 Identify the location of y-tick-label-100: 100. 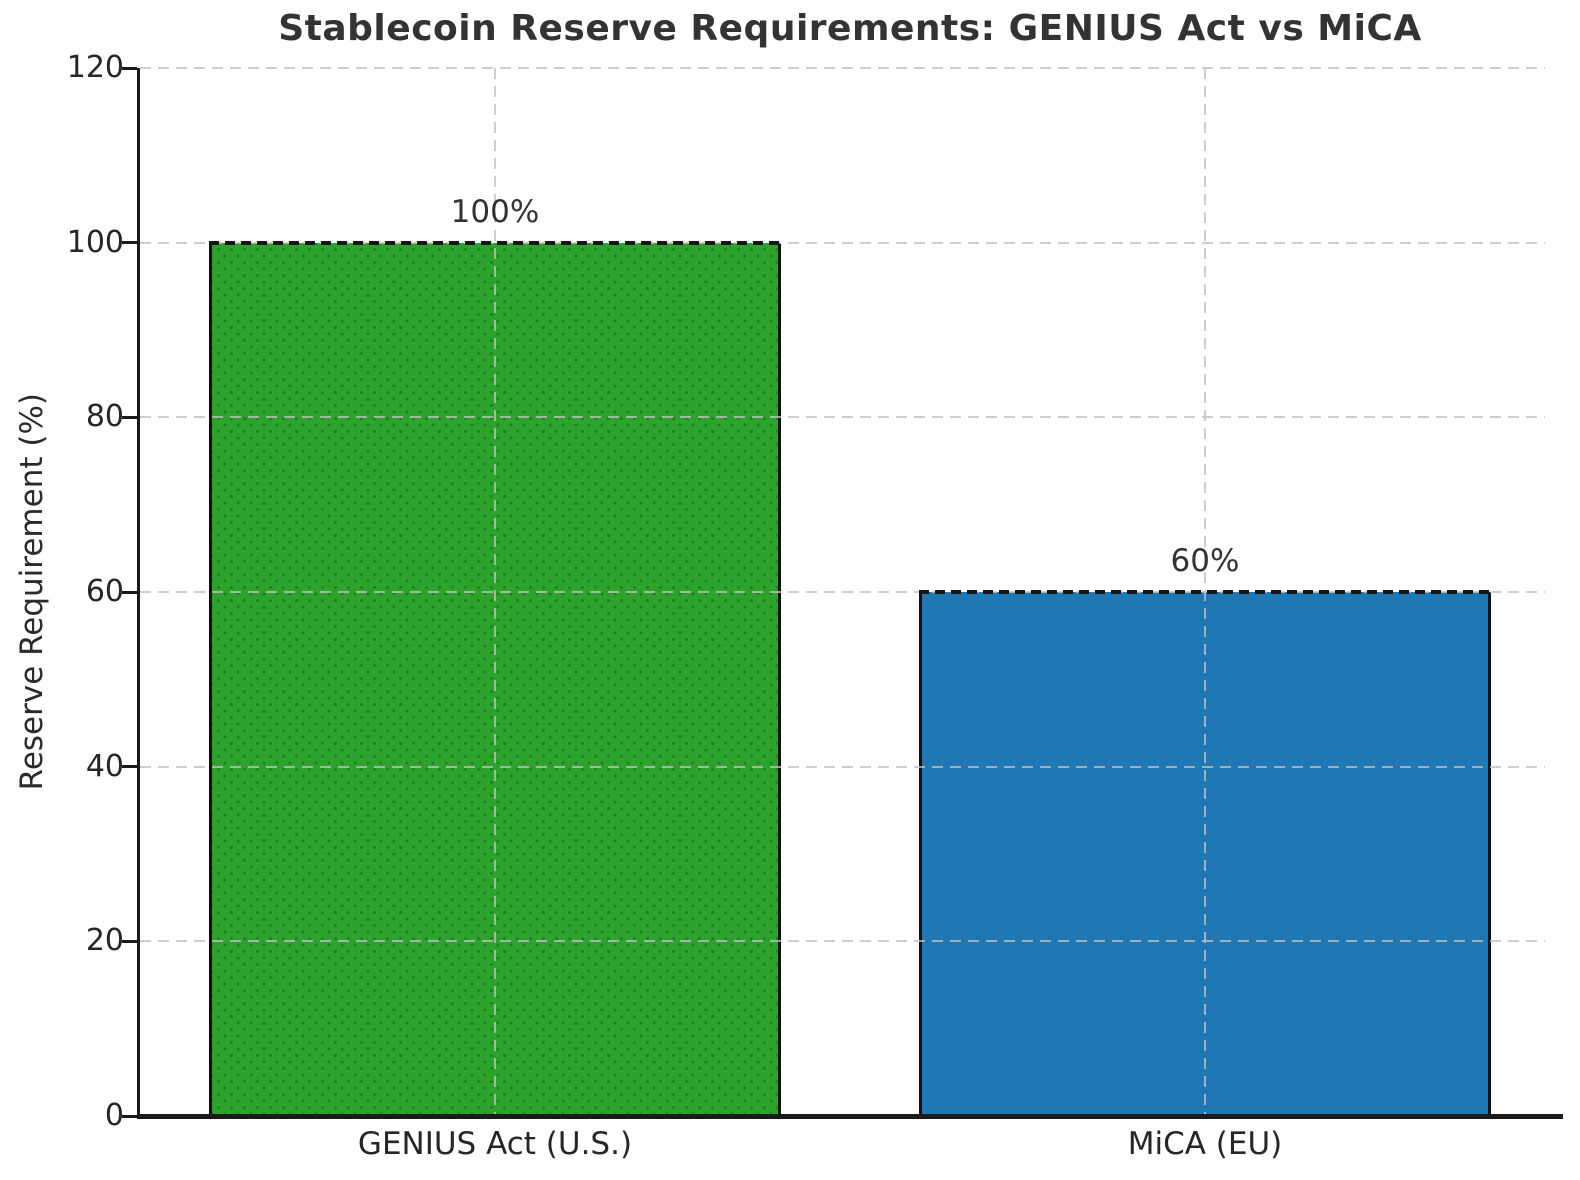
(95, 242).